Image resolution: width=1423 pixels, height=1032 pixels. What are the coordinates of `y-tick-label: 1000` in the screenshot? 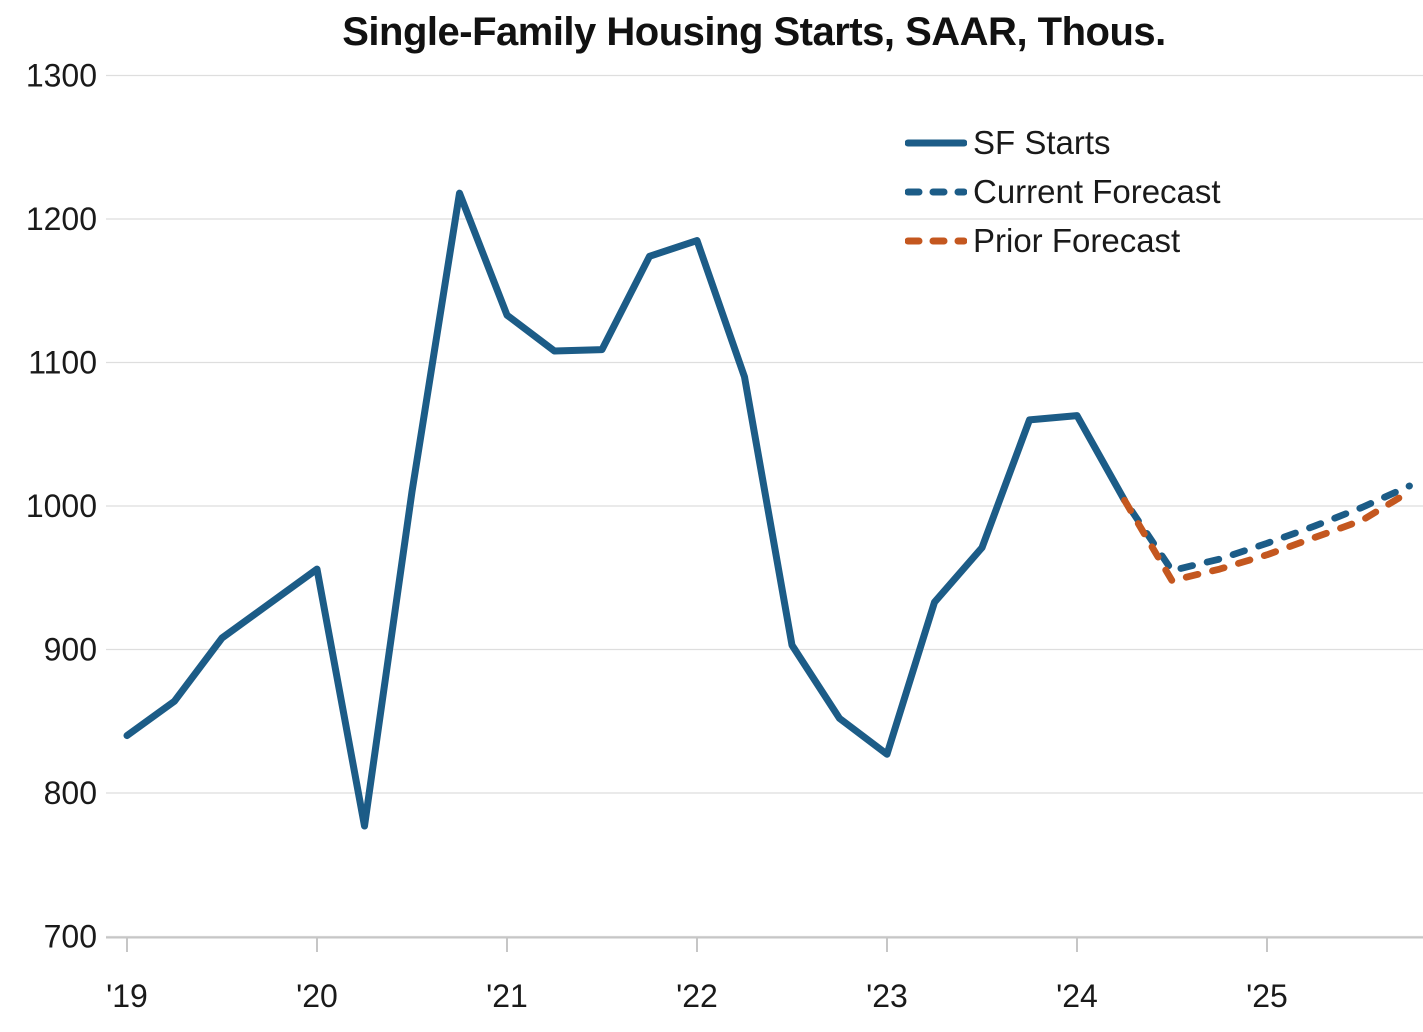 It's located at (61, 506).